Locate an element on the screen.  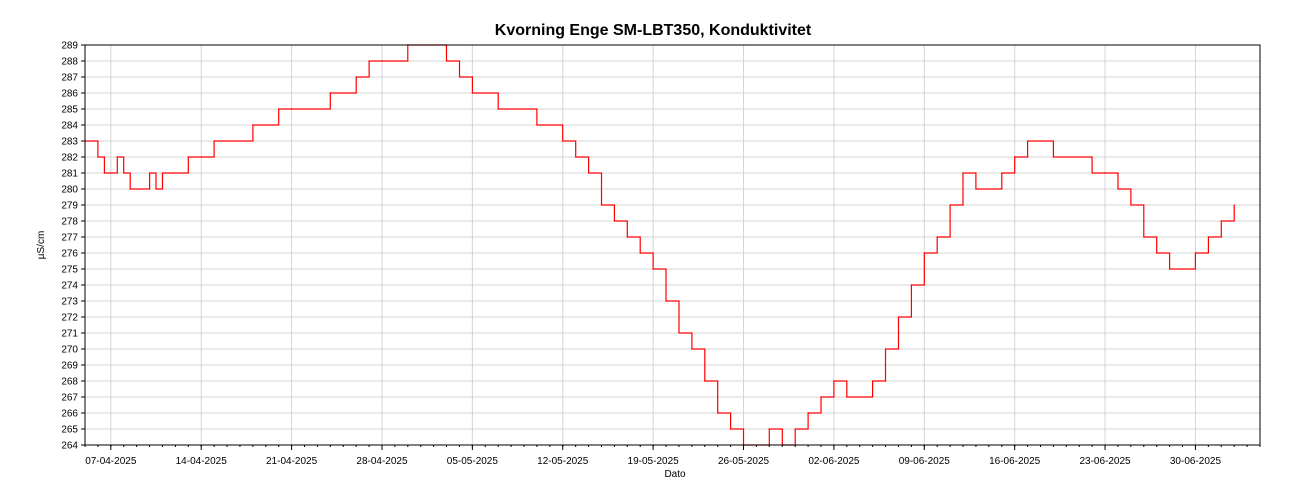
y-tick-label: 270 is located at coordinates (69, 350).